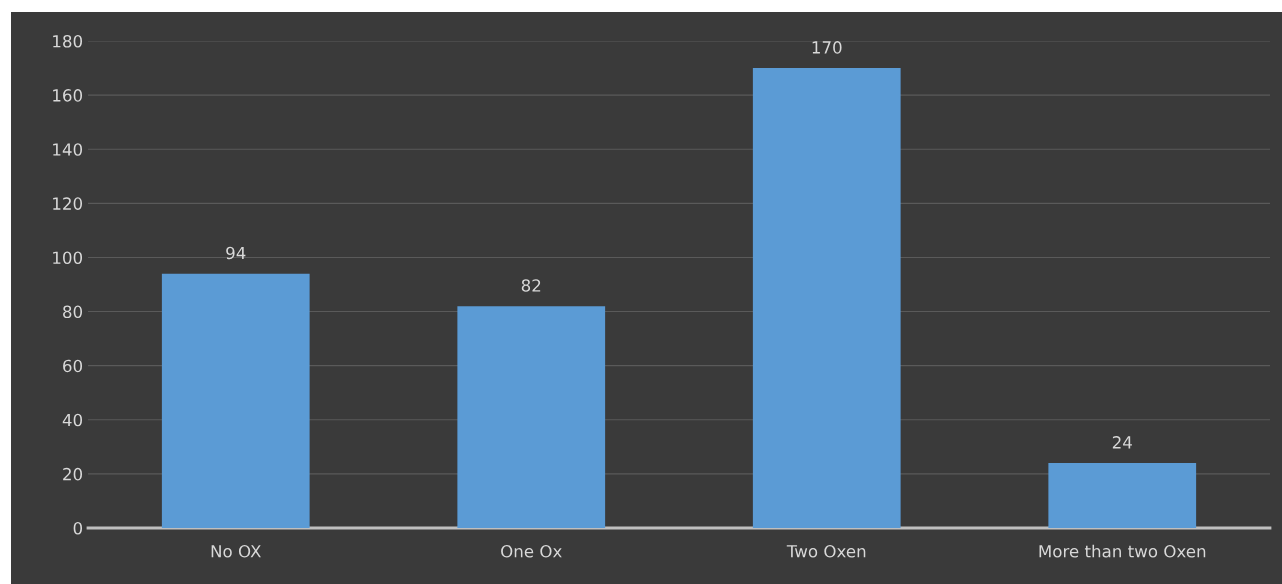 The height and width of the screenshot is (584, 1282). What do you see at coordinates (1122, 551) in the screenshot?
I see `x-tick-label: More than two Oxen` at bounding box center [1122, 551].